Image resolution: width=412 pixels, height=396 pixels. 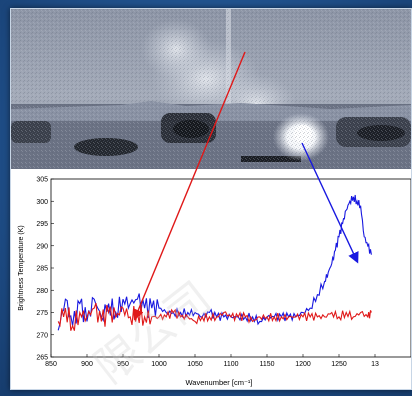 I want to click on x-tick-label: 1150, so click(x=266, y=364).